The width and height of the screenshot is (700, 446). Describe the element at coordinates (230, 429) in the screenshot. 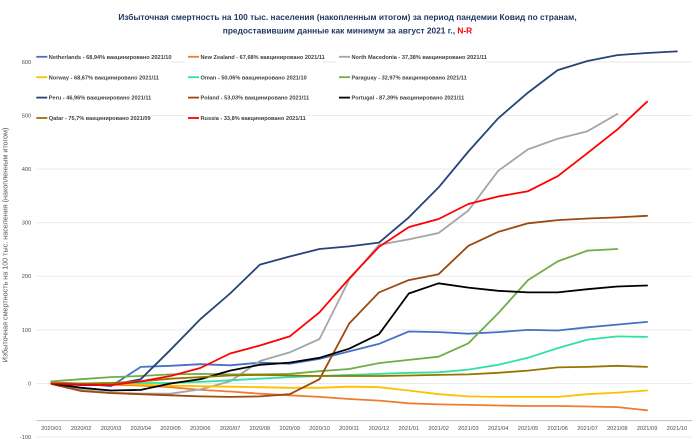

I see `svg-text: 2020/07` at that location.